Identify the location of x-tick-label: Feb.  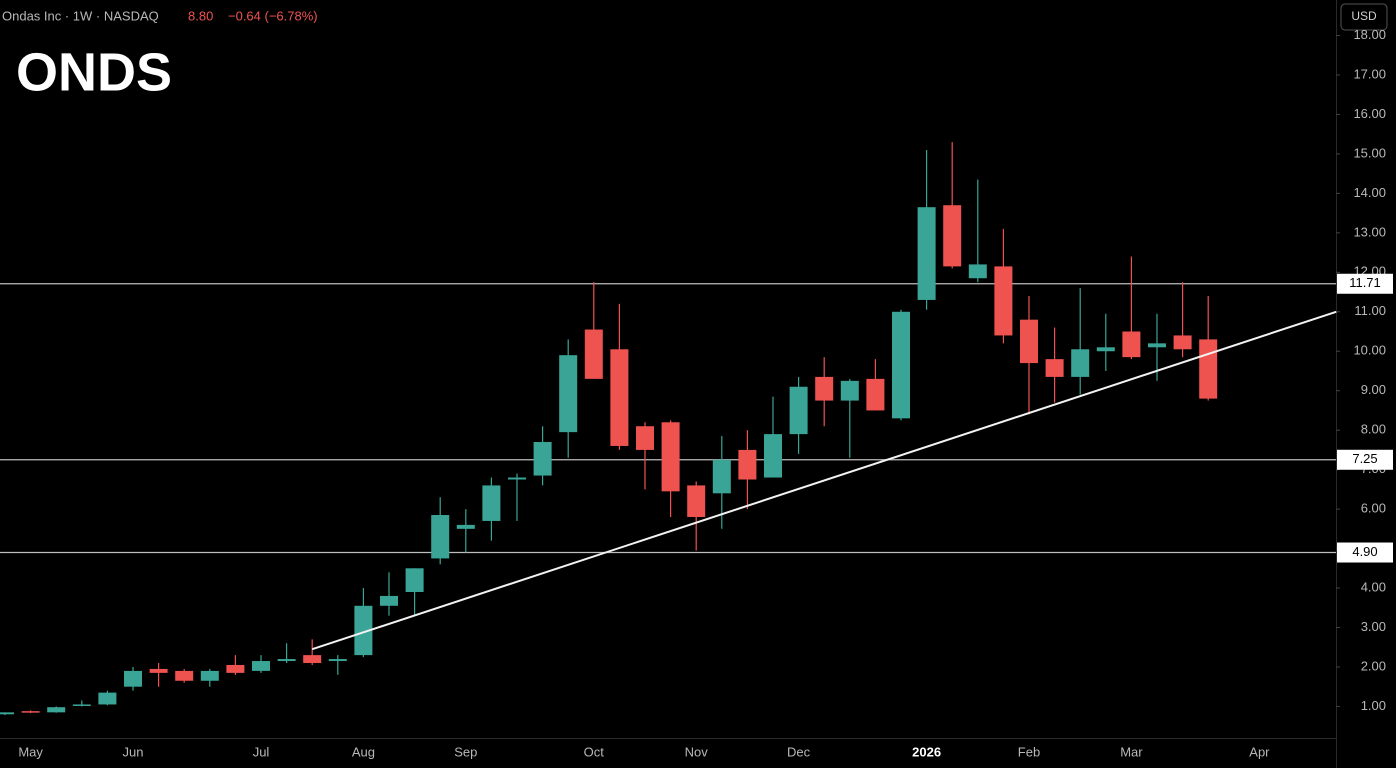
(1029, 751).